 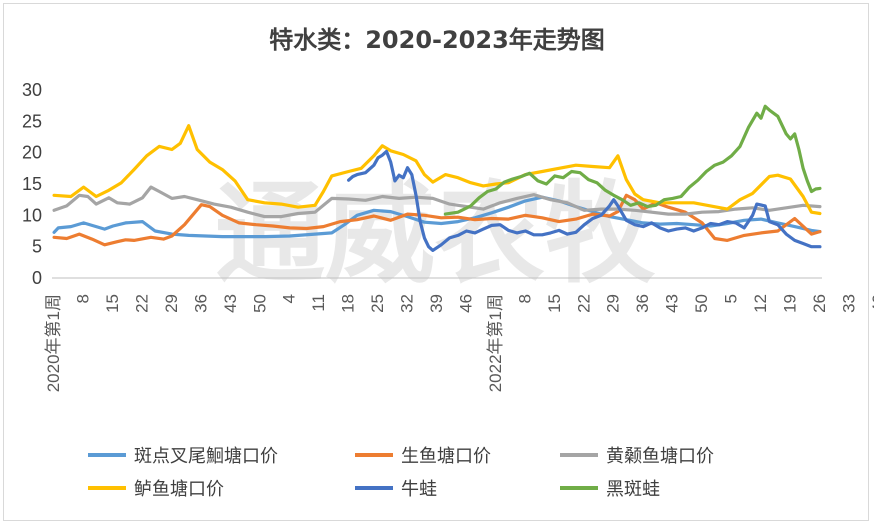 What do you see at coordinates (495, 343) in the screenshot?
I see `x-tick-label: 2022年第1周` at bounding box center [495, 343].